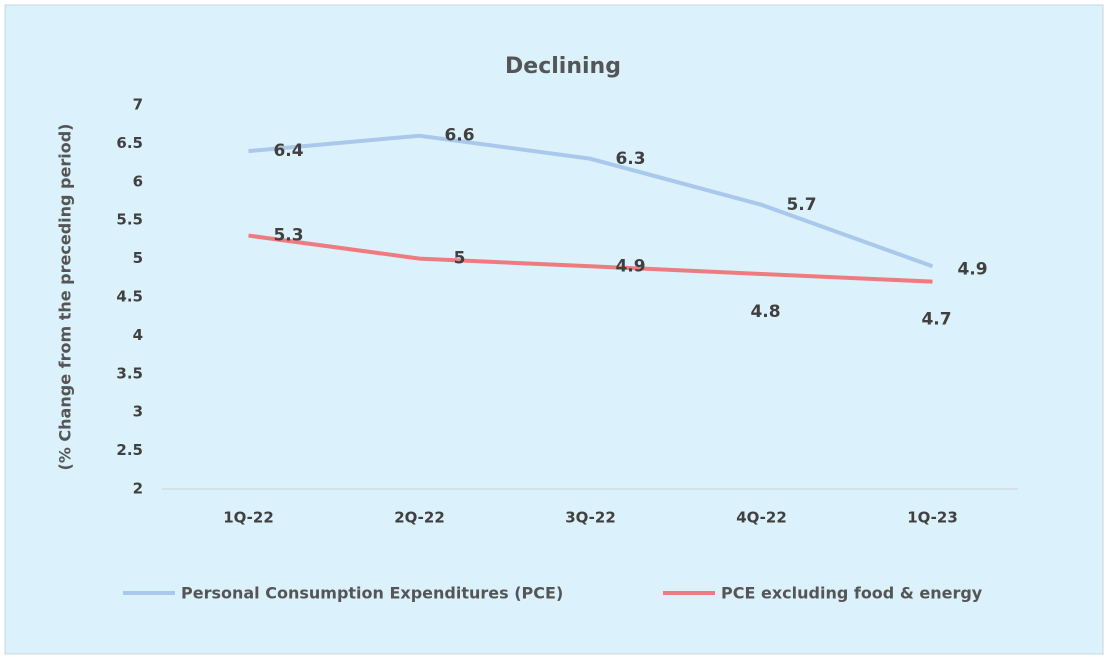 The height and width of the screenshot is (659, 1108). What do you see at coordinates (65, 297) in the screenshot?
I see `y-axis-label: (% Change from the preceding period)` at bounding box center [65, 297].